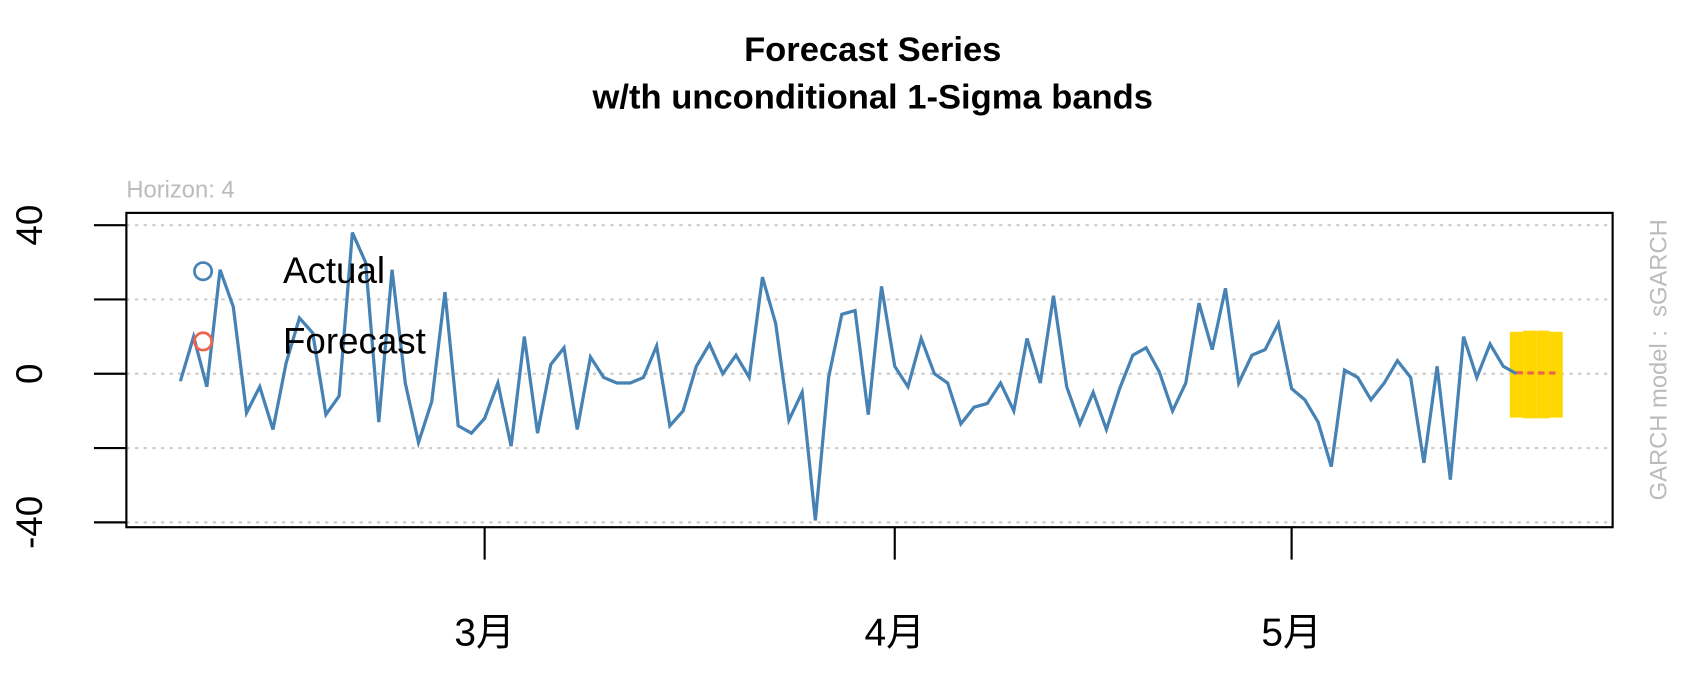  Describe the element at coordinates (29, 522) in the screenshot. I see `y-tick-label: -40` at that location.